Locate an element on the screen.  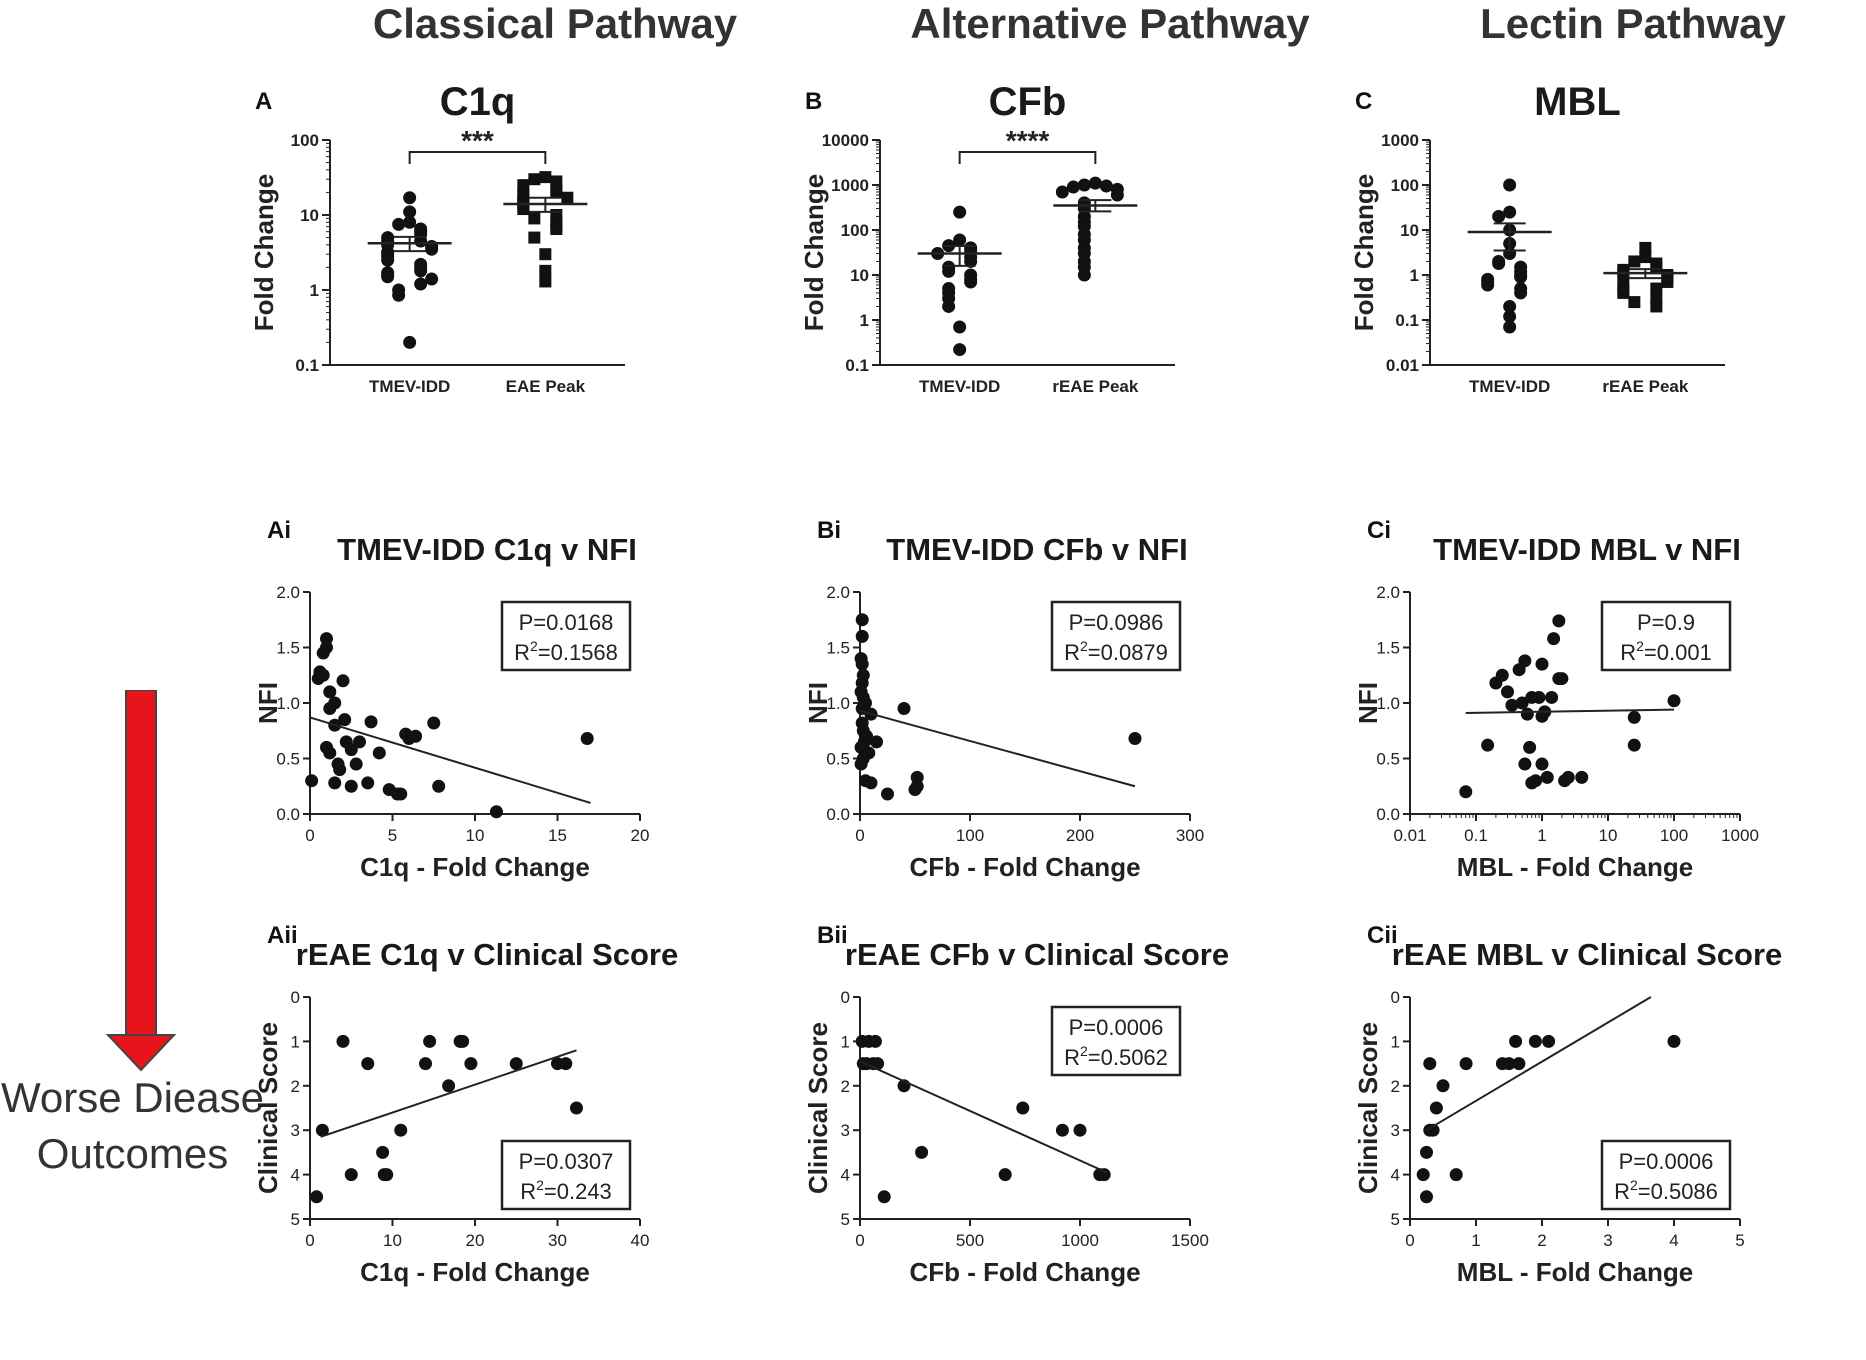
outcome-line-1: Worse Diease is located at coordinates (132, 1097).